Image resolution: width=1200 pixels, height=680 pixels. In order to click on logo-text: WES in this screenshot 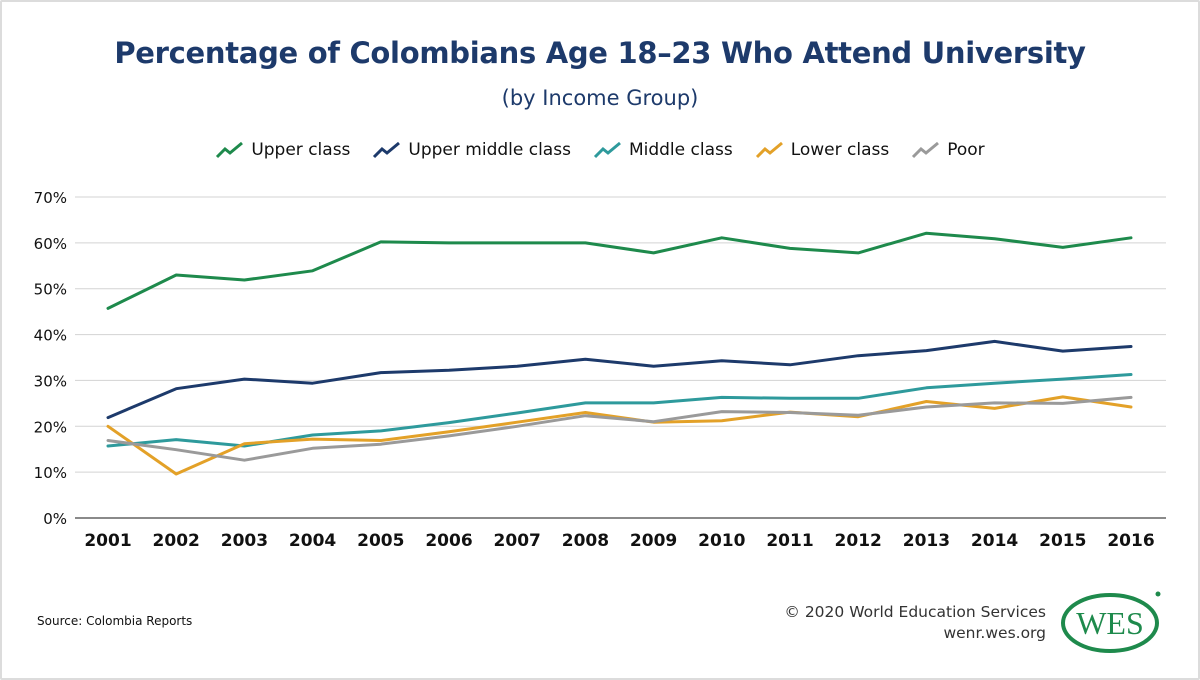, I will do `click(1110, 623)`.